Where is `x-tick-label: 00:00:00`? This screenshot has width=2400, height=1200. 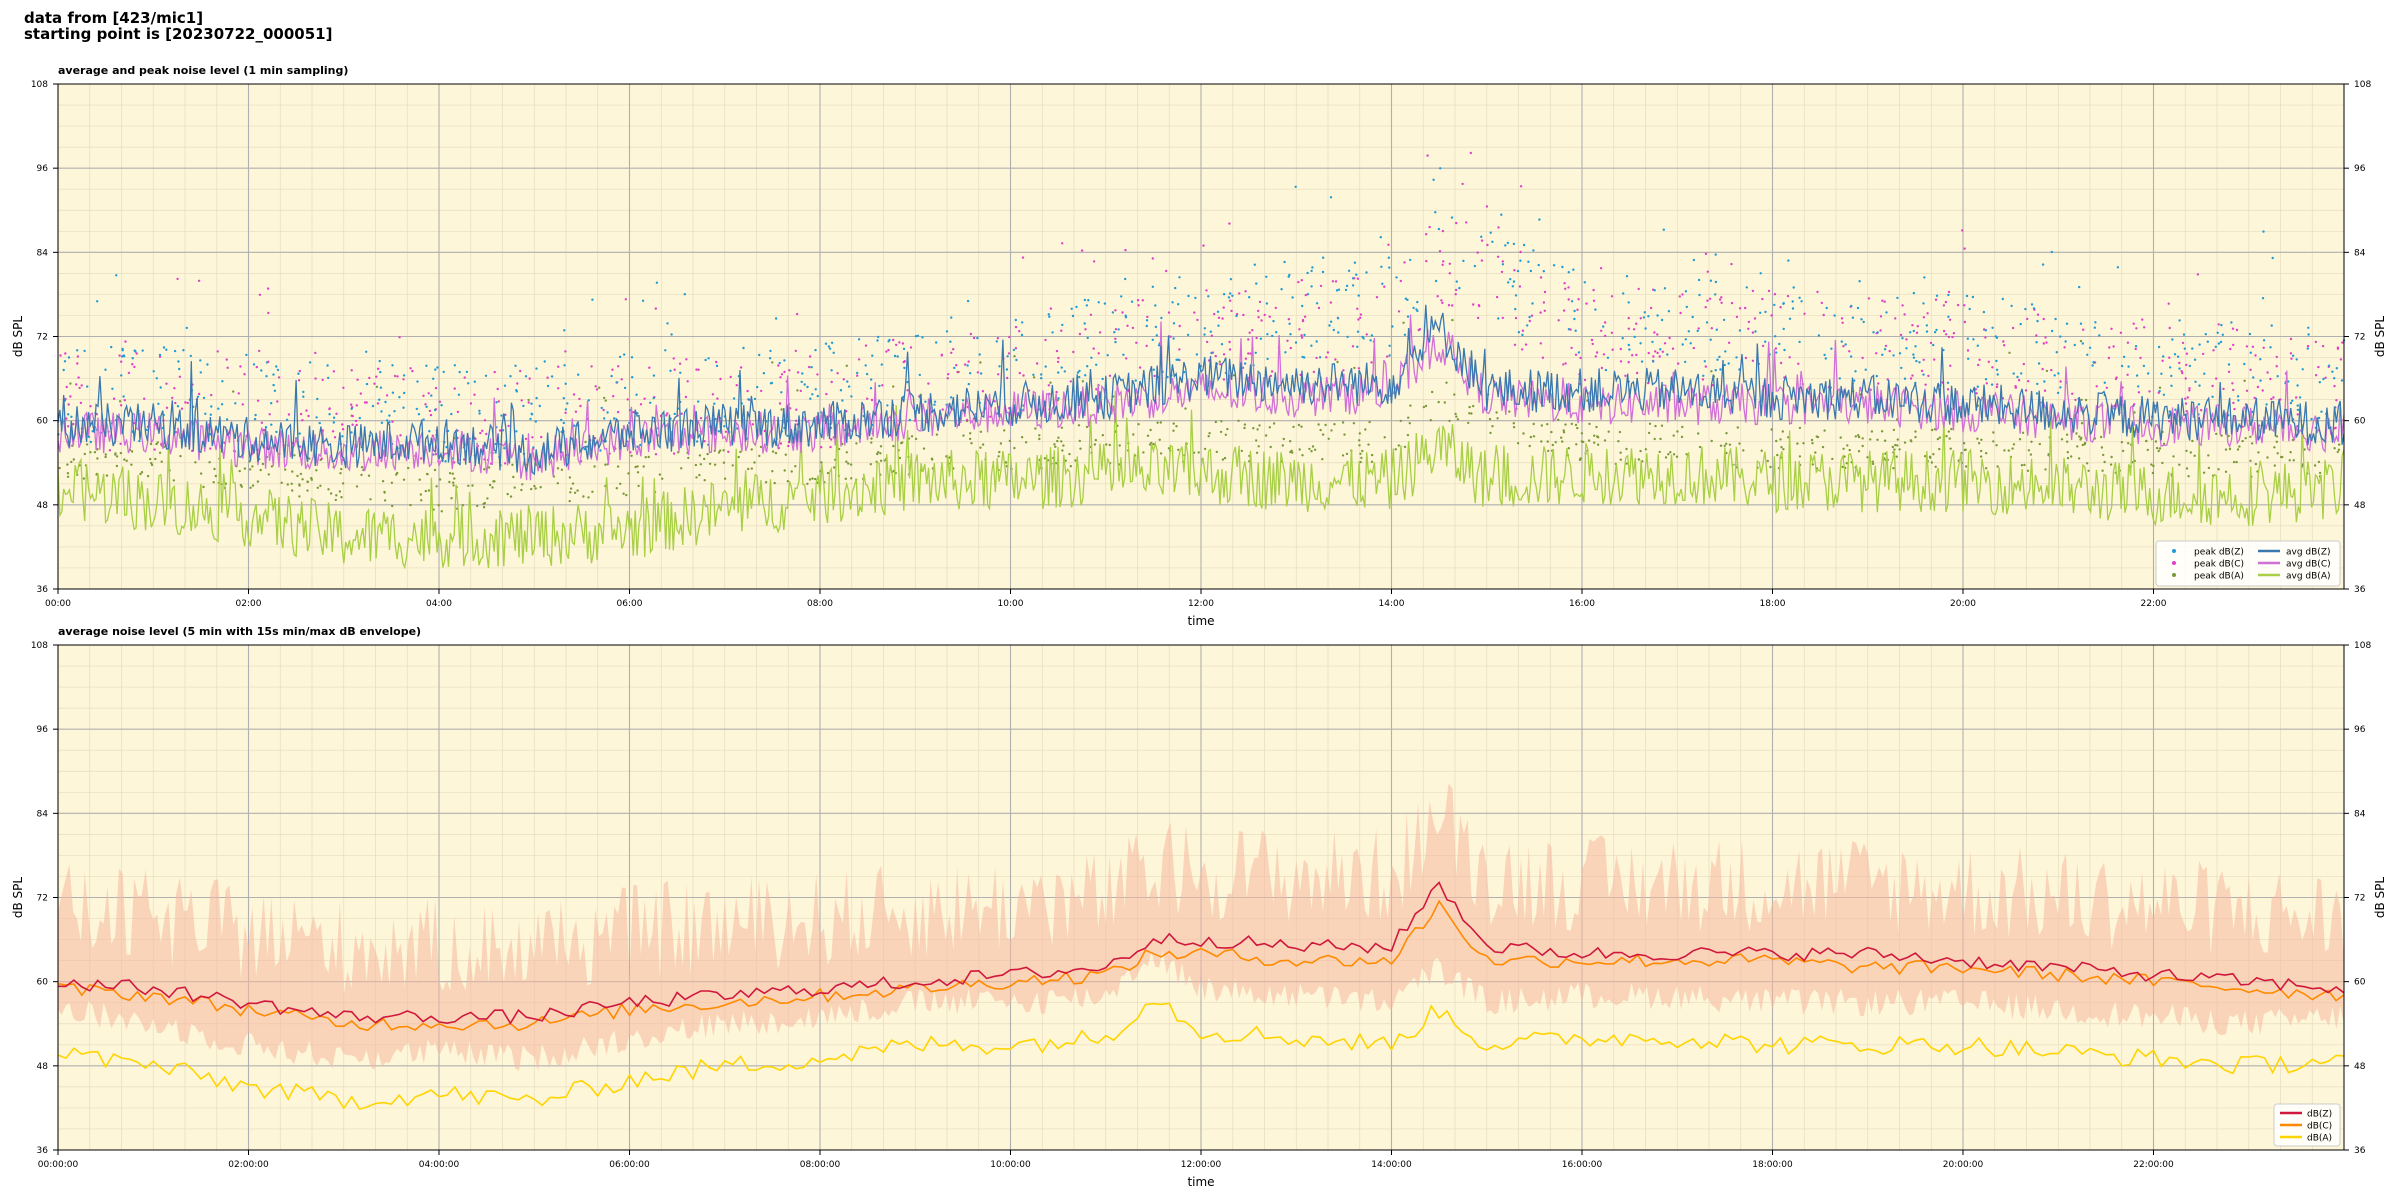 x-tick-label: 00:00:00 is located at coordinates (58, 1165).